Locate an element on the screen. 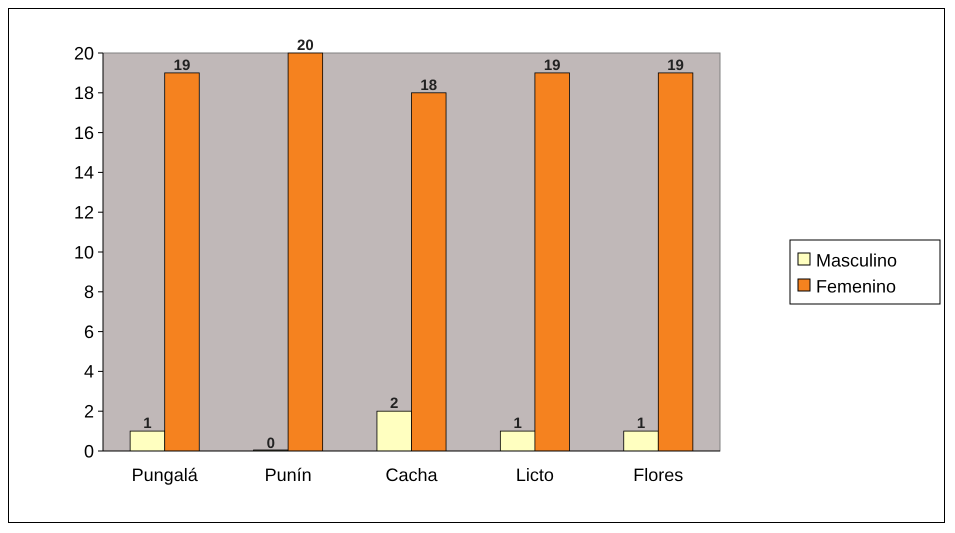 The image size is (955, 533). y-tick-label: 10 is located at coordinates (84, 252).